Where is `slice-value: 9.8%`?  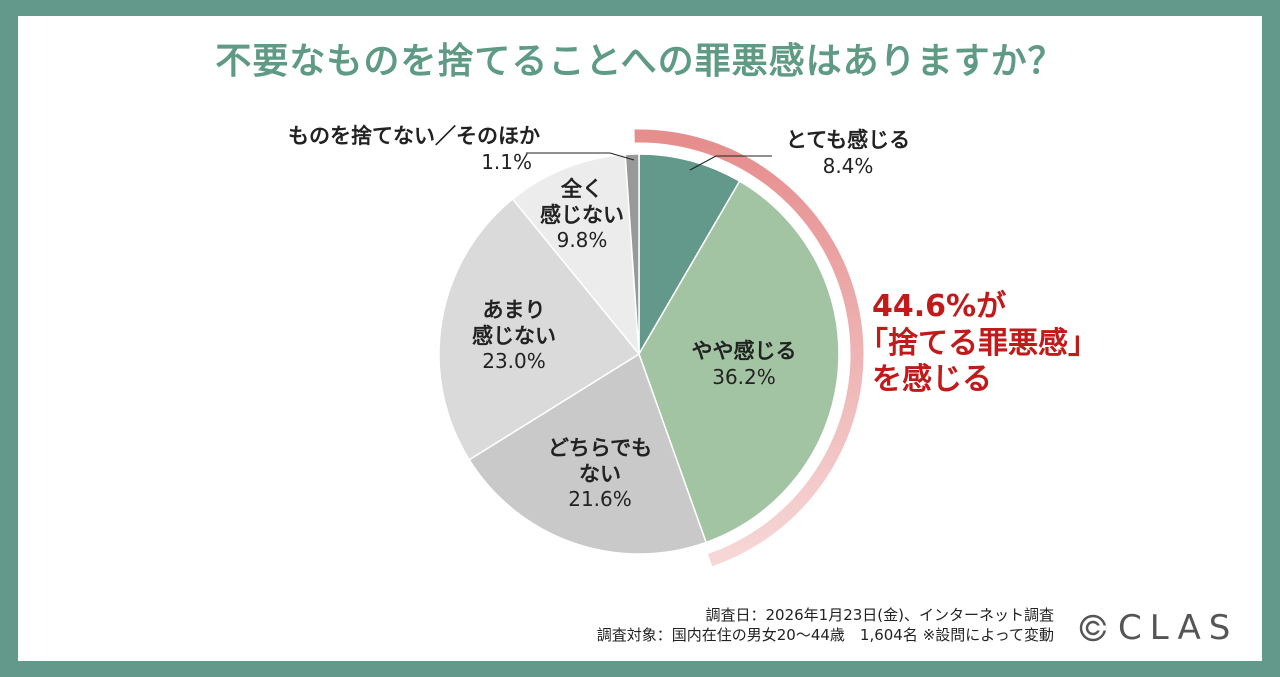 slice-value: 9.8% is located at coordinates (582, 240).